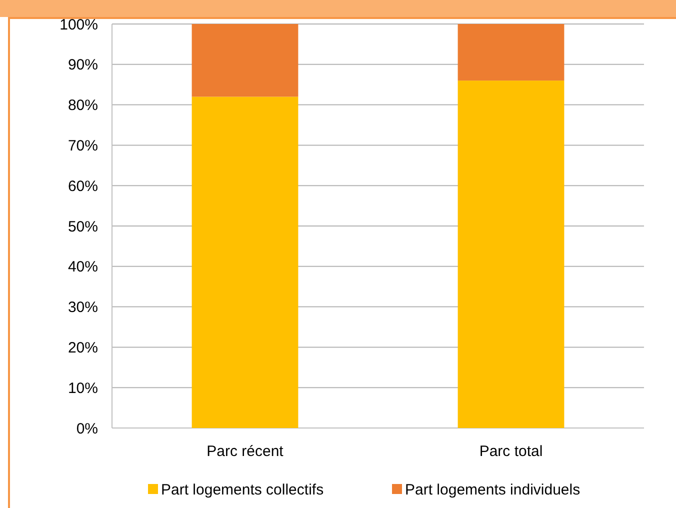  What do you see at coordinates (83, 307) in the screenshot?
I see `y-tick-label: 30%` at bounding box center [83, 307].